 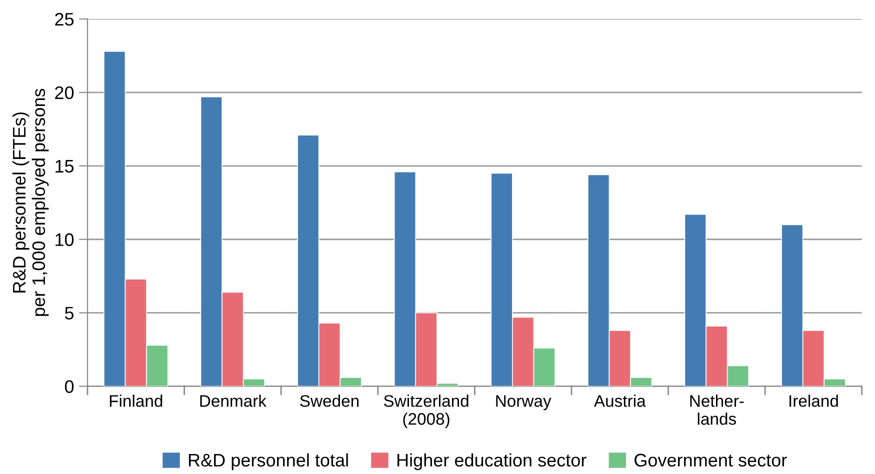 I want to click on x-tick-label: Norway, so click(x=524, y=402).